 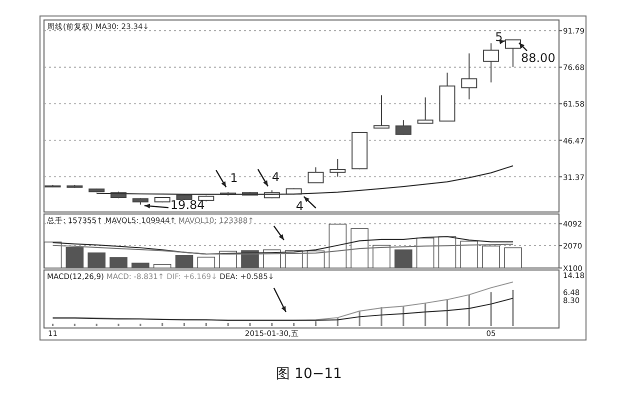 What do you see at coordinates (538, 57) in the screenshot?
I see `annotation: 88.00` at bounding box center [538, 57].